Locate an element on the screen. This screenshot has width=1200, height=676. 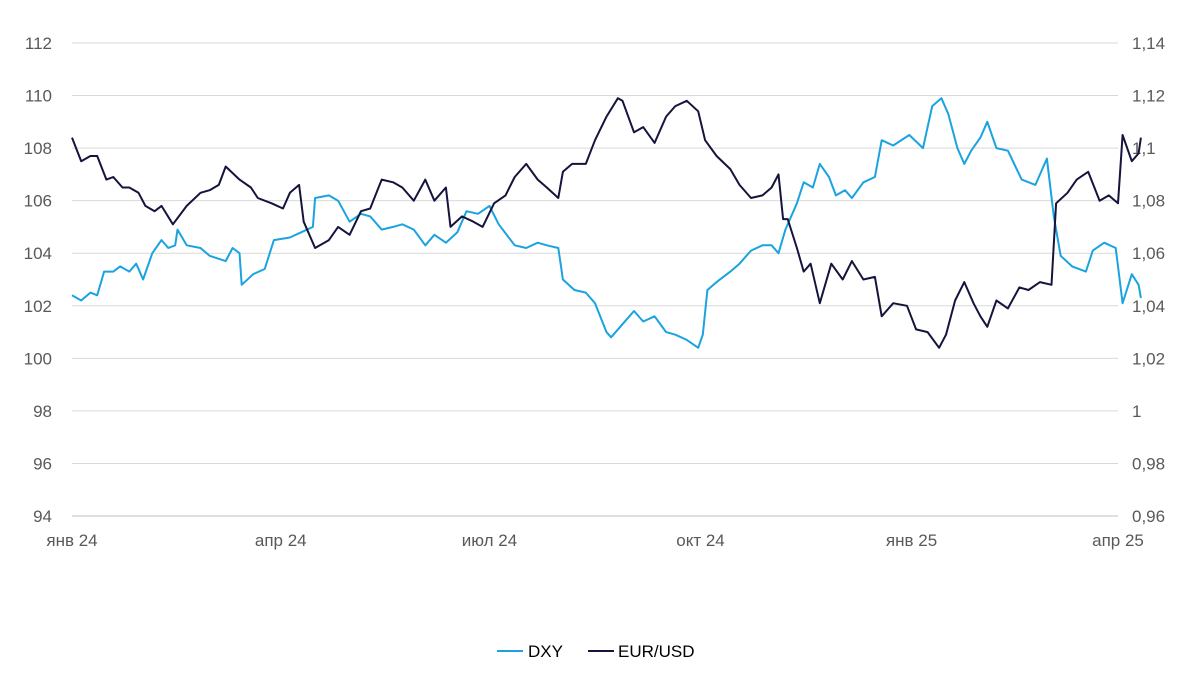
left-tick-label: 104 is located at coordinates (38, 253).